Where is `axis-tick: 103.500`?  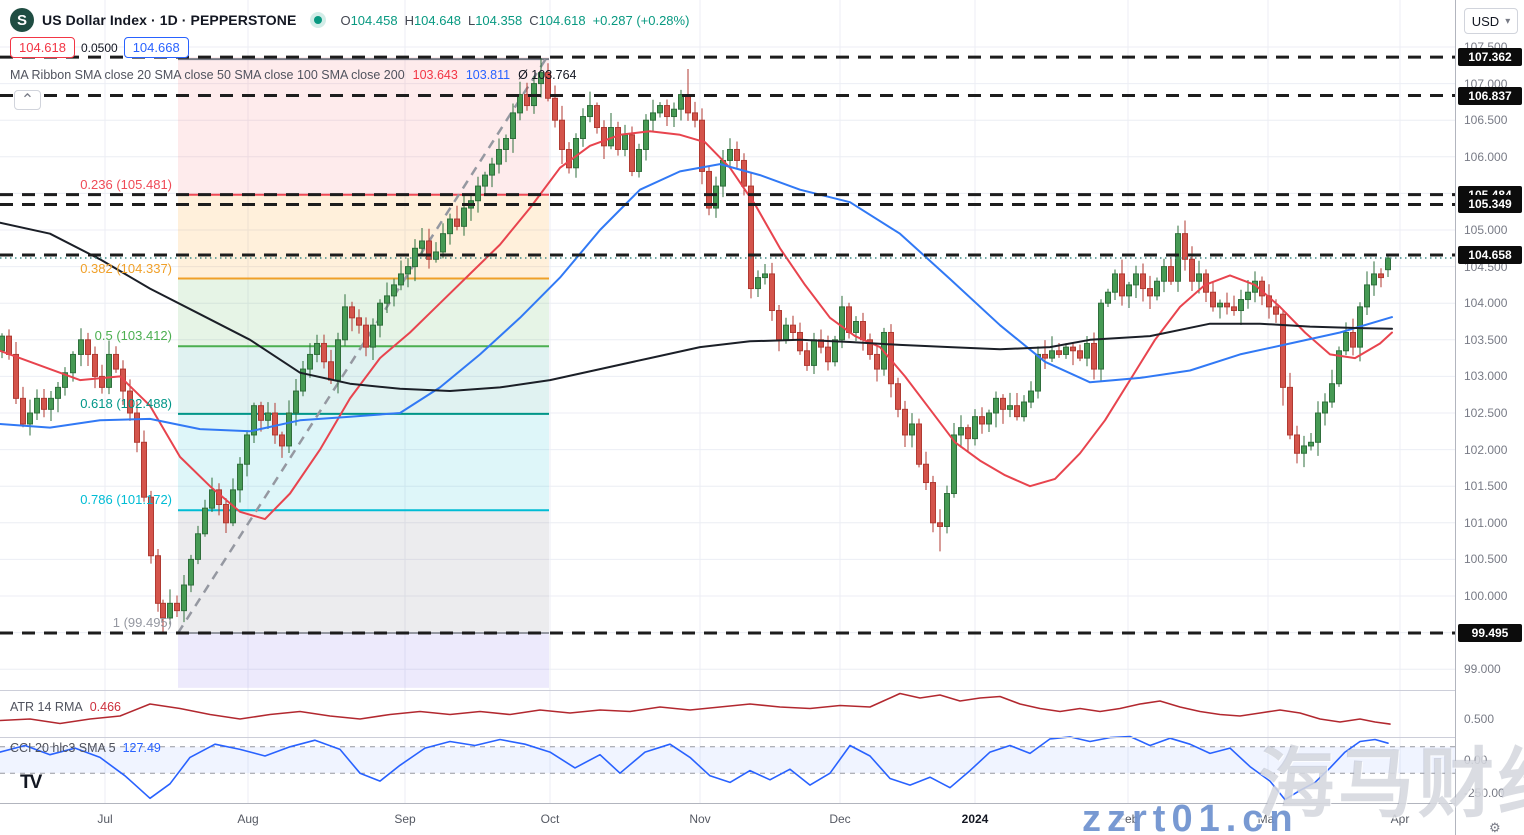 axis-tick: 103.500 is located at coordinates (1486, 339).